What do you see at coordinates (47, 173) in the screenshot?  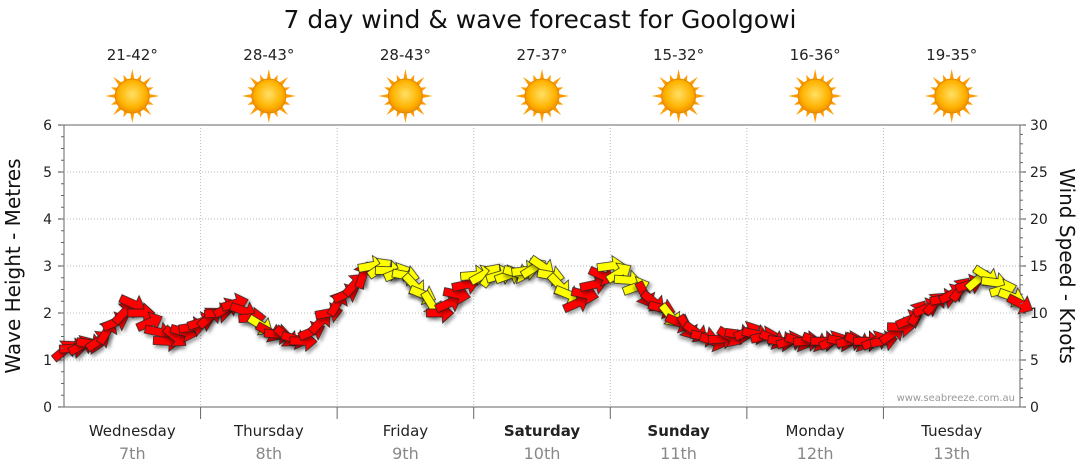 I see `left-tick-label: 5` at bounding box center [47, 173].